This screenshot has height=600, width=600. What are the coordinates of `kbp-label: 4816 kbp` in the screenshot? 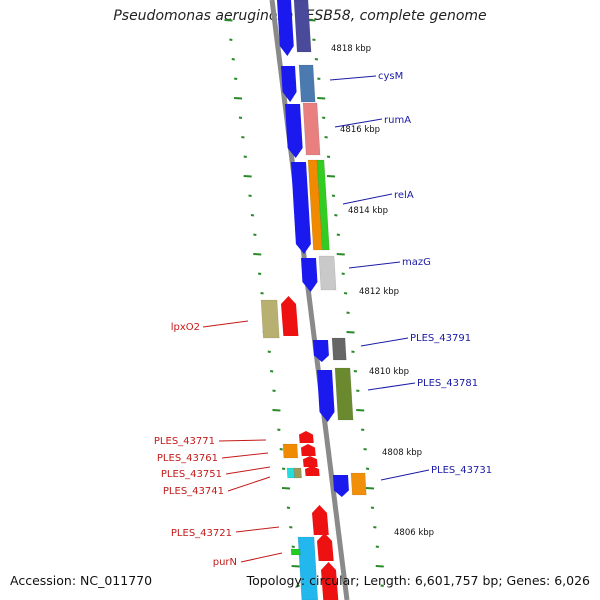 It's located at (360, 130).